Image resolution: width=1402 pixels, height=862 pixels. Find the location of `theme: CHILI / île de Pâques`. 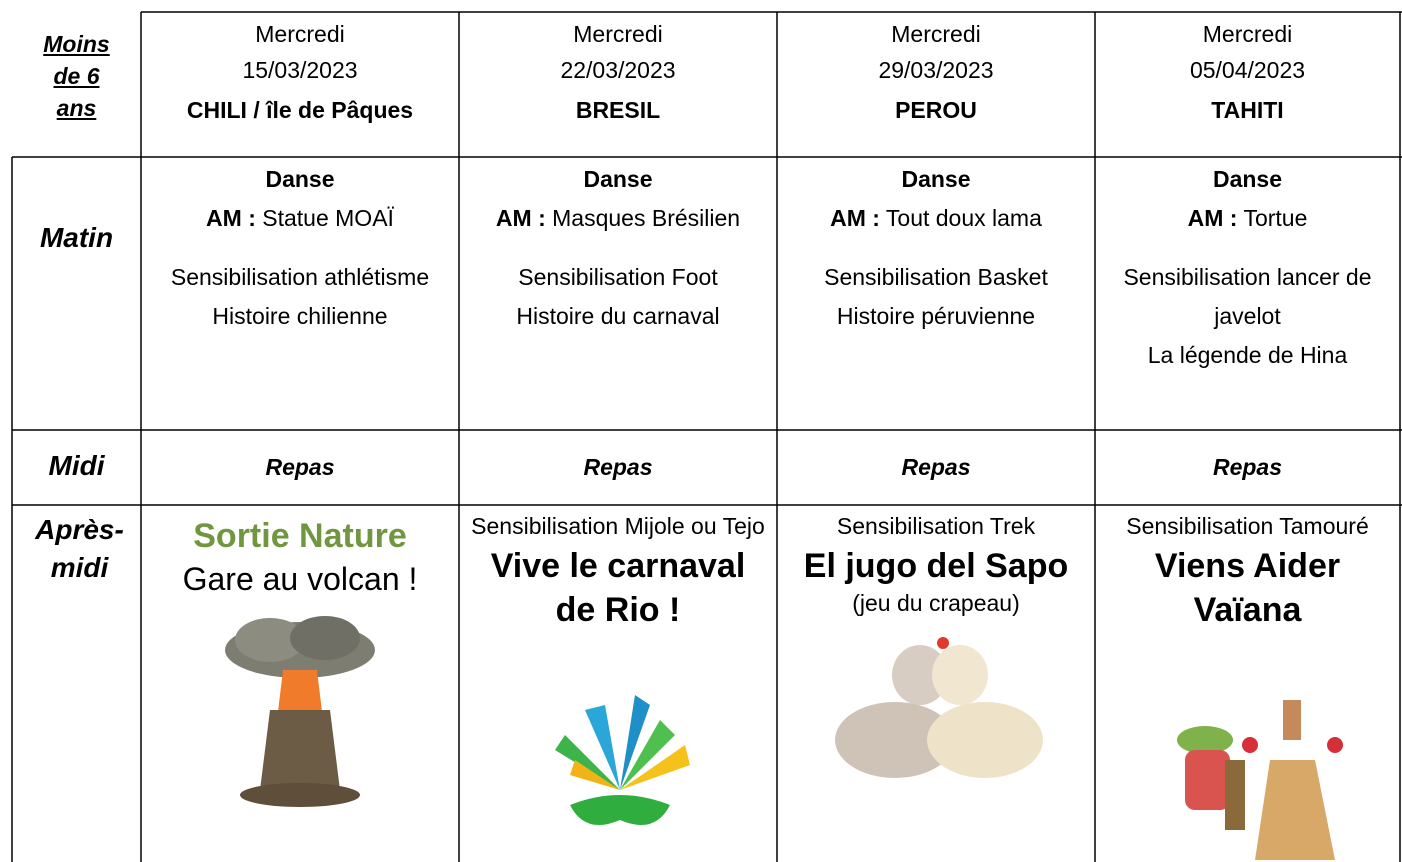

theme: CHILI / île de Pâques is located at coordinates (300, 110).